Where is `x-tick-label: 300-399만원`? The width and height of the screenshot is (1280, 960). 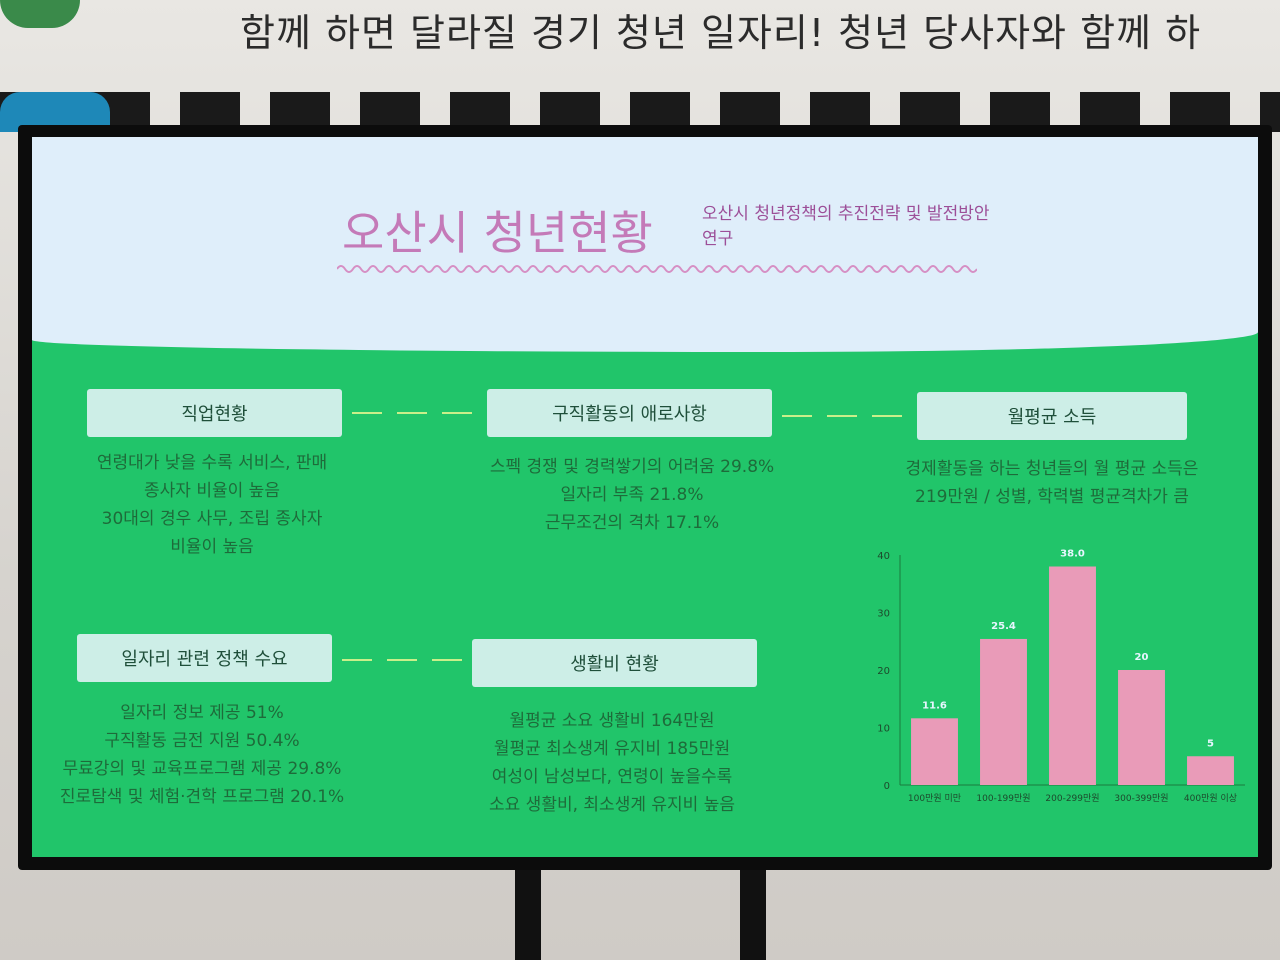 x-tick-label: 300-399만원 is located at coordinates (1141, 798).